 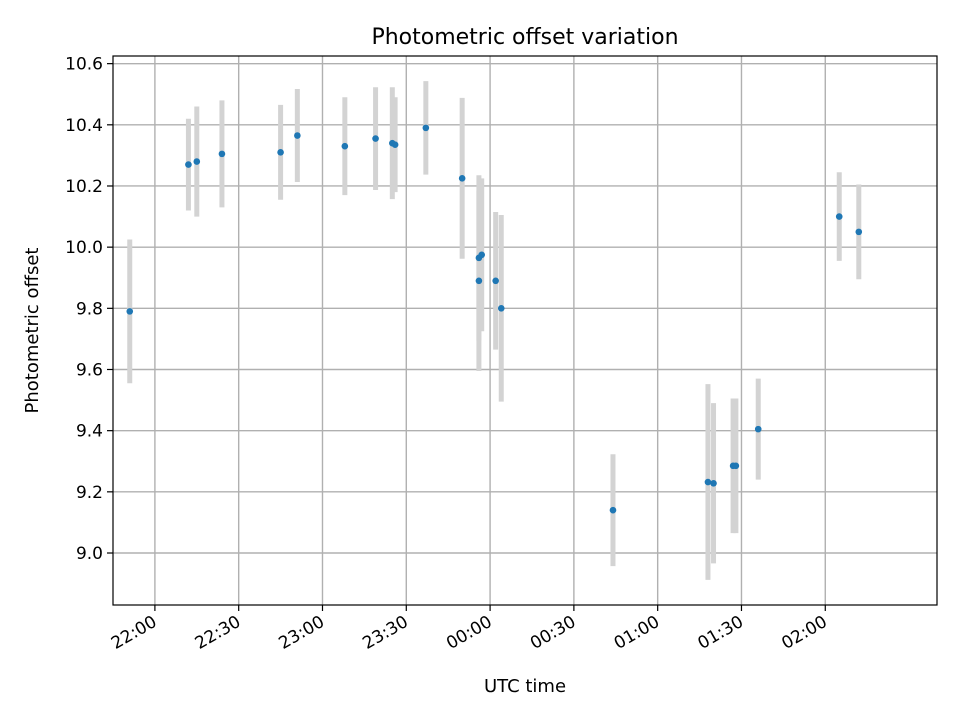 What do you see at coordinates (89, 493) in the screenshot?
I see `y-tick-label: 9.2` at bounding box center [89, 493].